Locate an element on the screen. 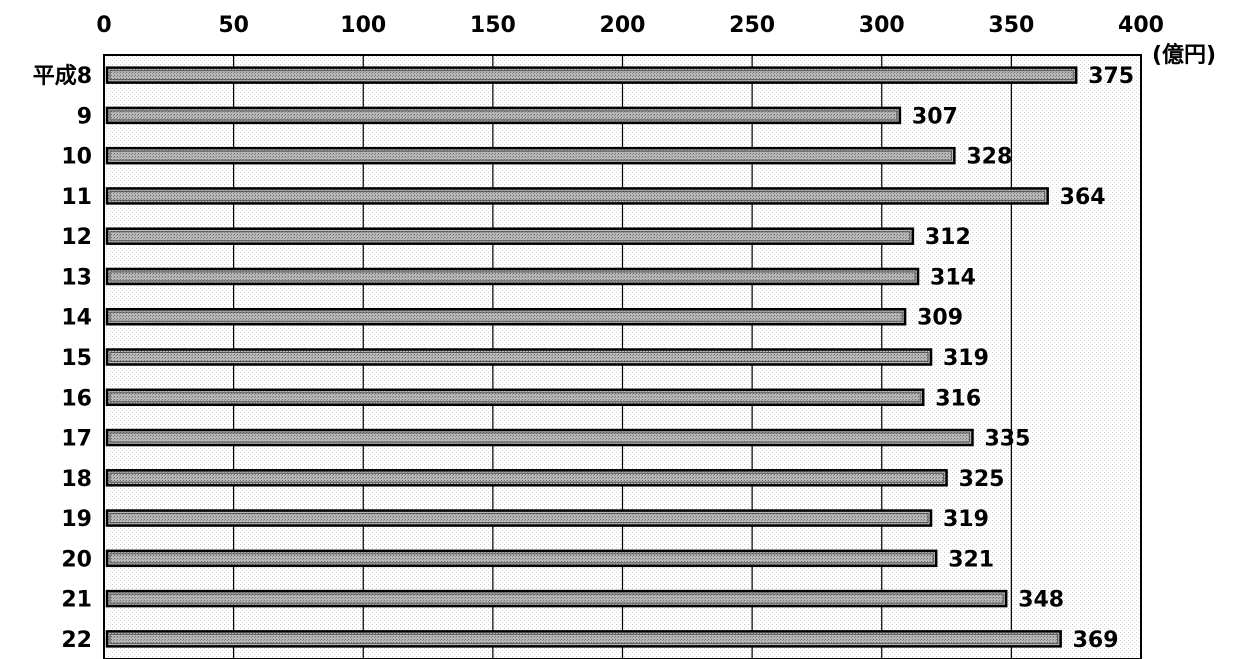 The image size is (1248, 659). x-tick-label: 150 is located at coordinates (493, 25).